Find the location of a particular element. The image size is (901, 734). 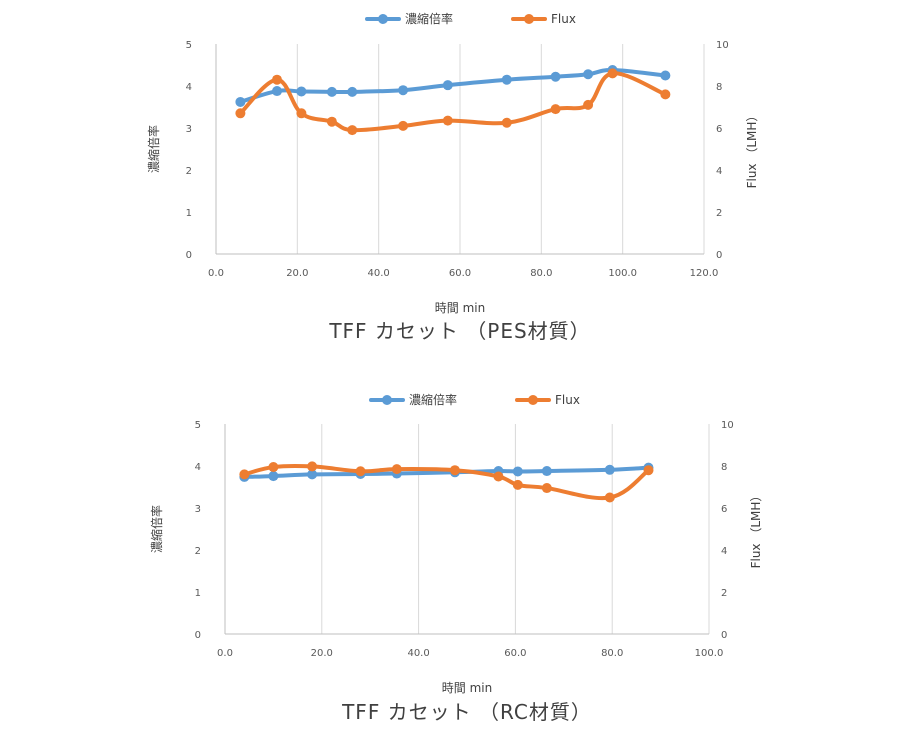

x-tick-label: 120.0 is located at coordinates (704, 273).